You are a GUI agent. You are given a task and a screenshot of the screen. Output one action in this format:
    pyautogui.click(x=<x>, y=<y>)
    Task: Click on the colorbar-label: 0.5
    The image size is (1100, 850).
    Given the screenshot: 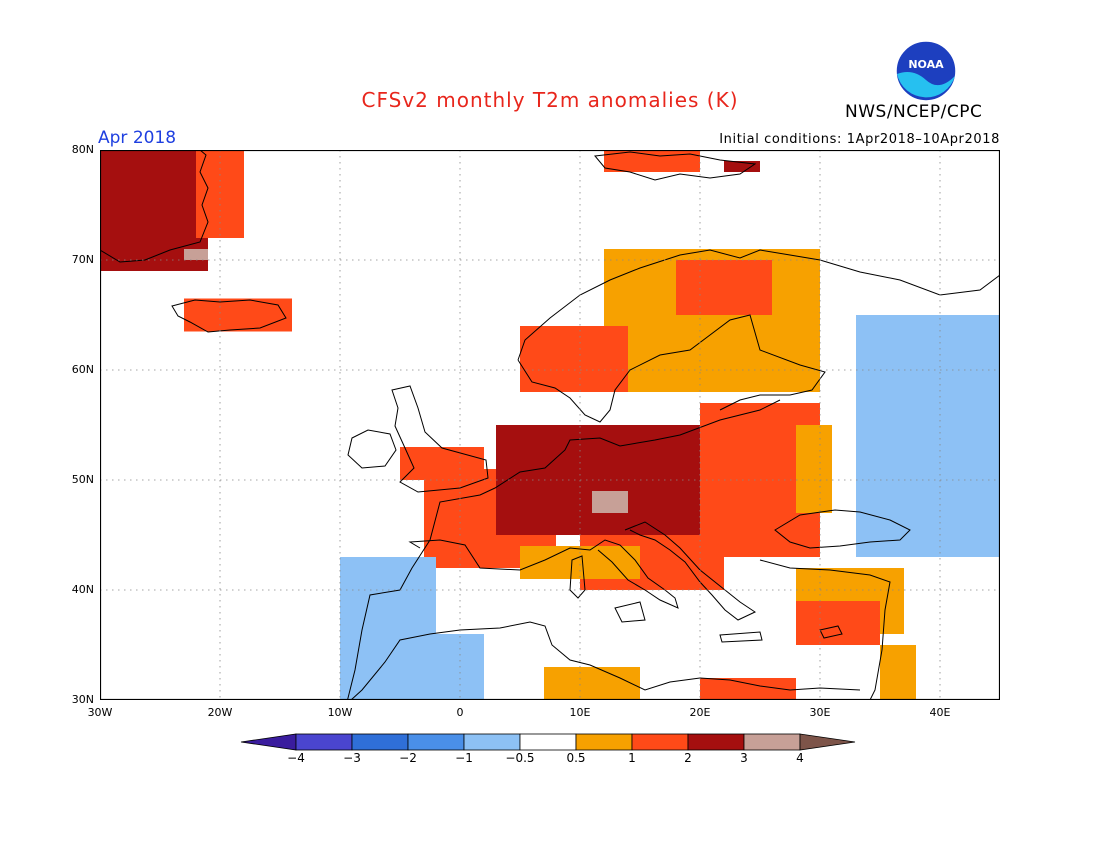 What is the action you would take?
    pyautogui.click(x=576, y=758)
    